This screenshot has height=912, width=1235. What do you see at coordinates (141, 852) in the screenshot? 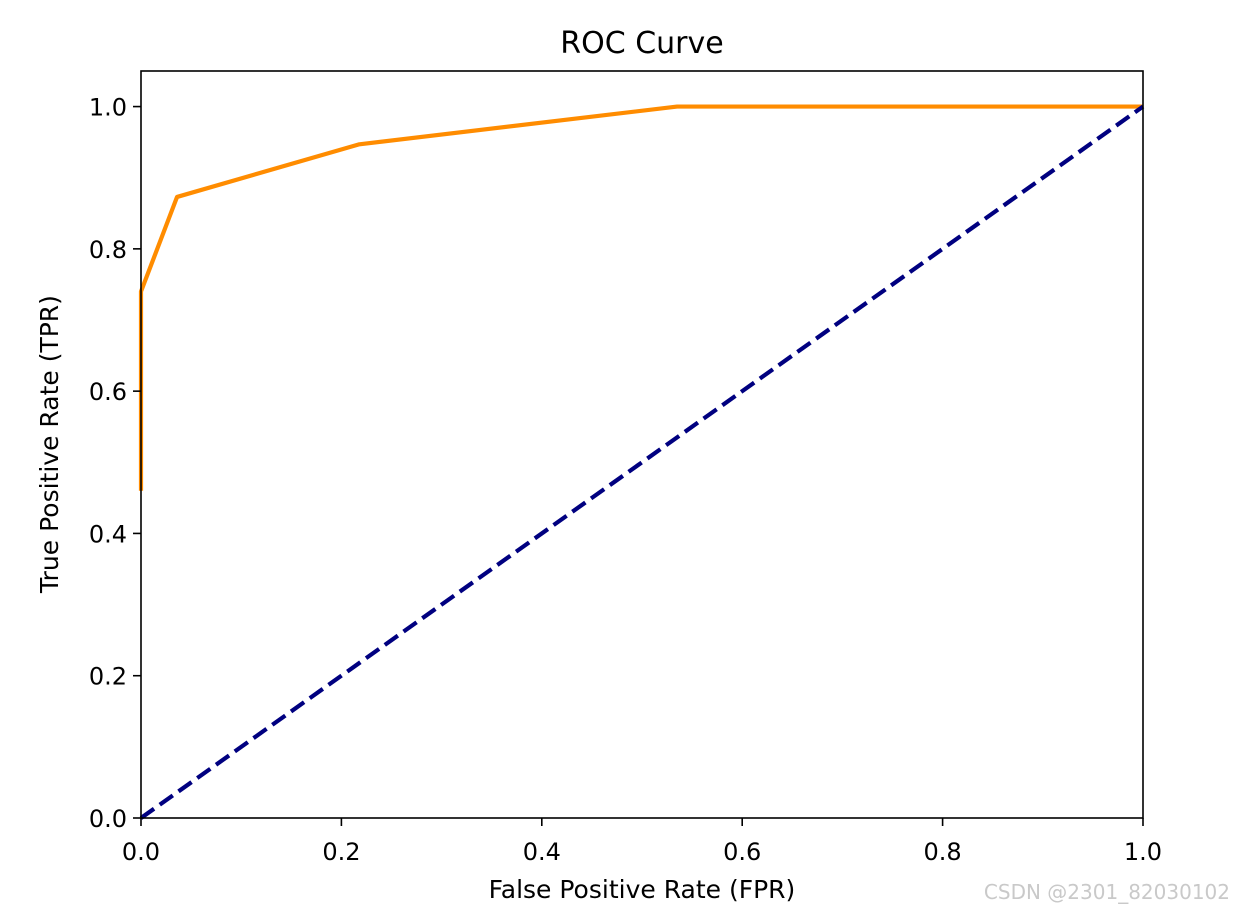
I see `x-tick-label: 0.0` at bounding box center [141, 852].